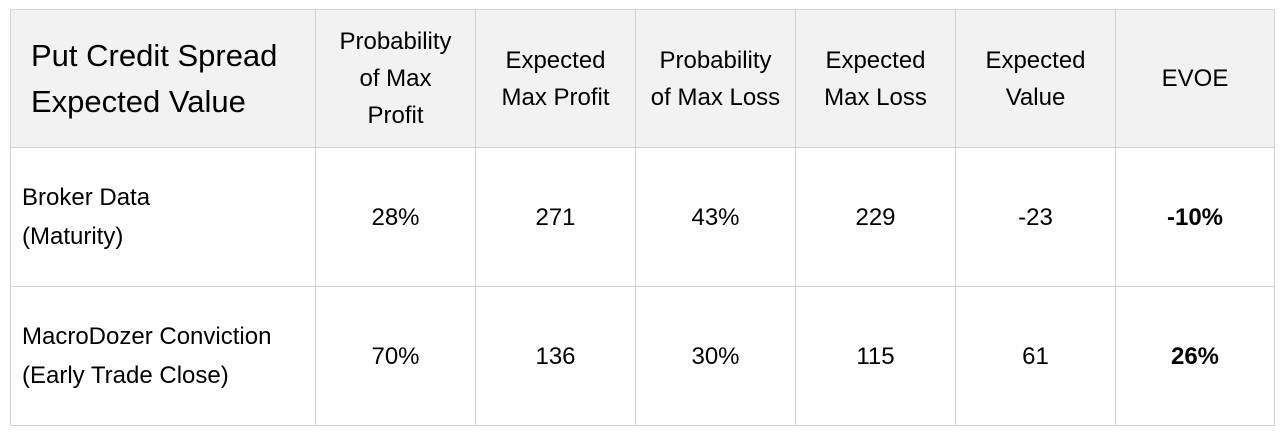 This screenshot has height=437, width=1284. I want to click on header-prob-max-loss: Probability of Max Loss, so click(715, 78).